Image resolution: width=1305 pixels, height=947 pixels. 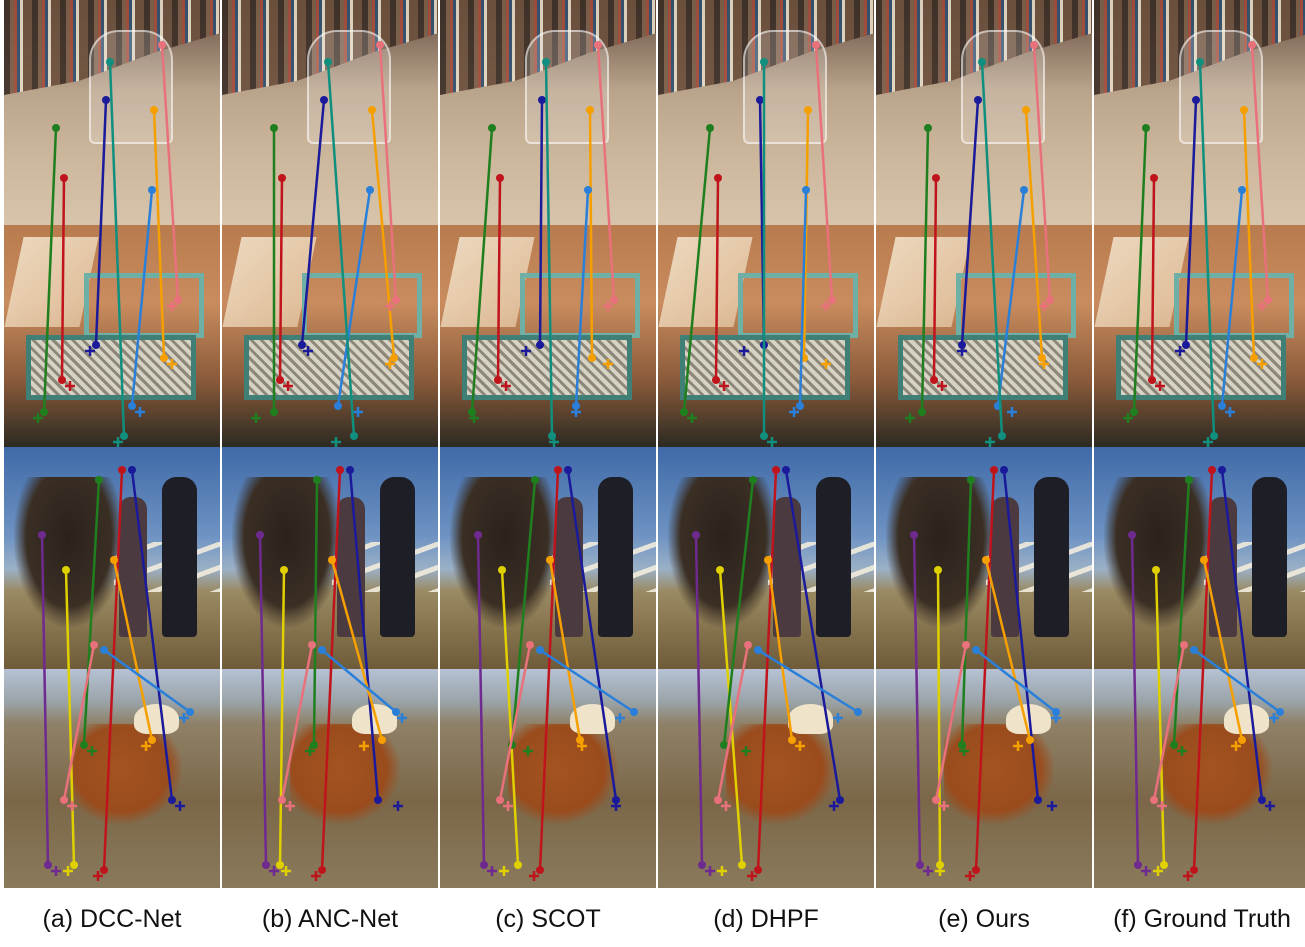 I want to click on caption-ground-truth: (f) Ground Truth, so click(x=1202, y=919).